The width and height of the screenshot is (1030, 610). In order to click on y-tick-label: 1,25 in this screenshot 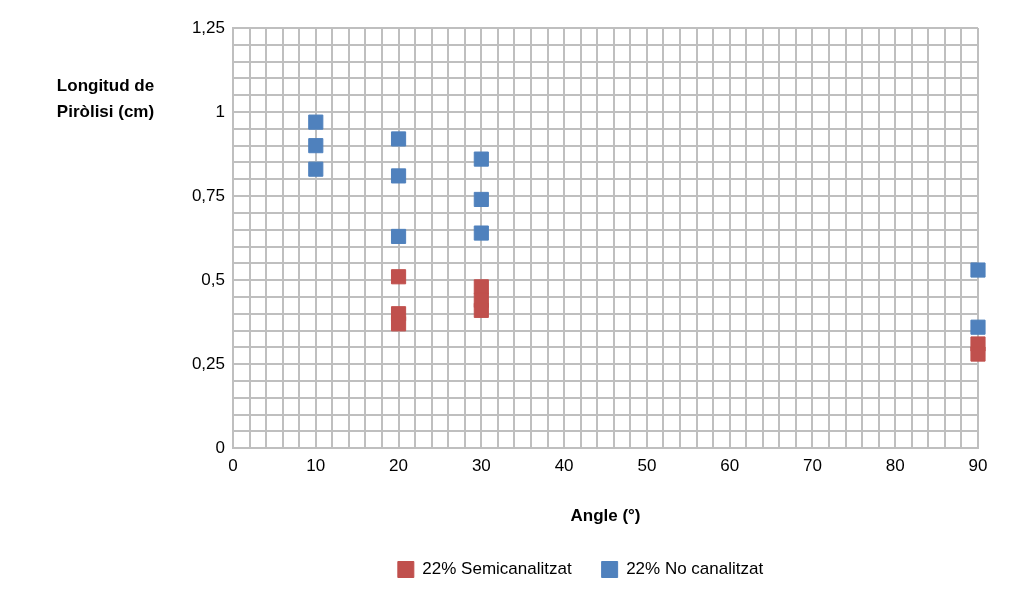, I will do `click(208, 27)`.